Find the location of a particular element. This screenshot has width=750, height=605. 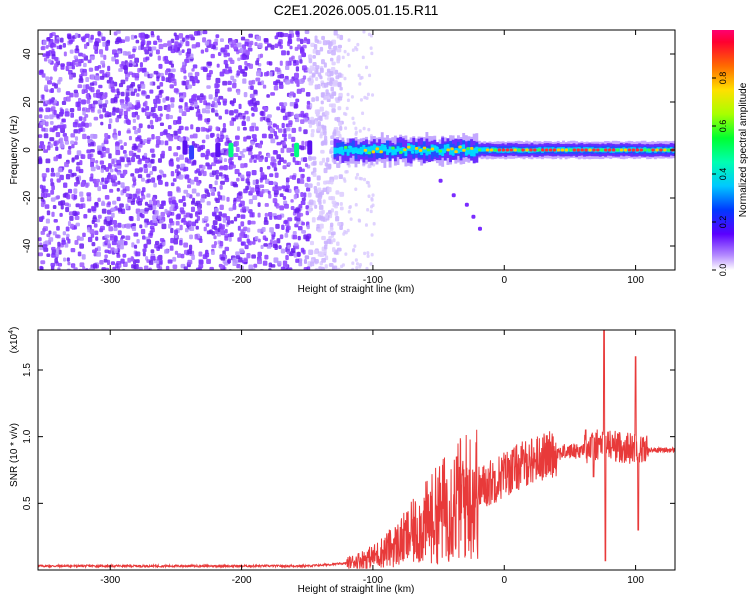

spectrogram-y-tick-label: -20 is located at coordinates (27, 197).